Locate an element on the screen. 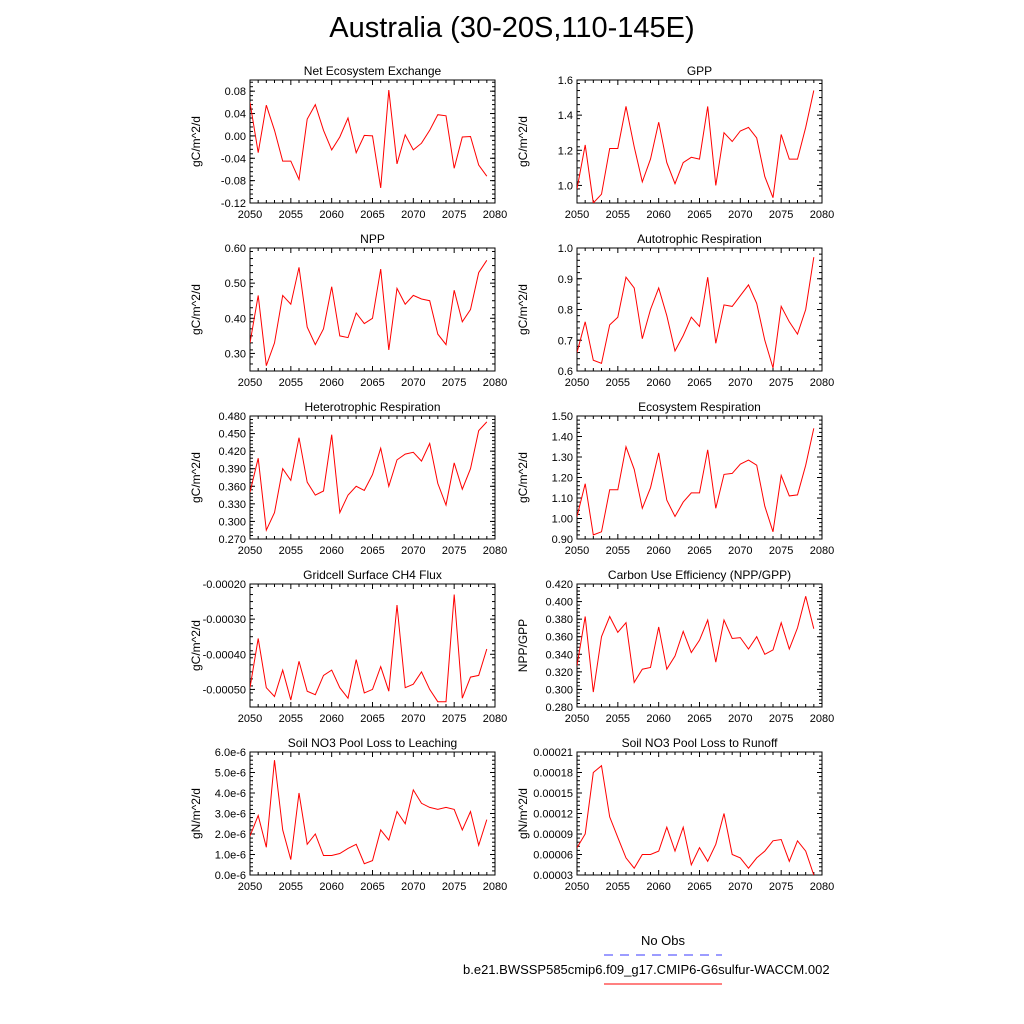 Image resolution: width=1024 pixels, height=1024 pixels. y-tick-label: 0.9 is located at coordinates (565, 280).